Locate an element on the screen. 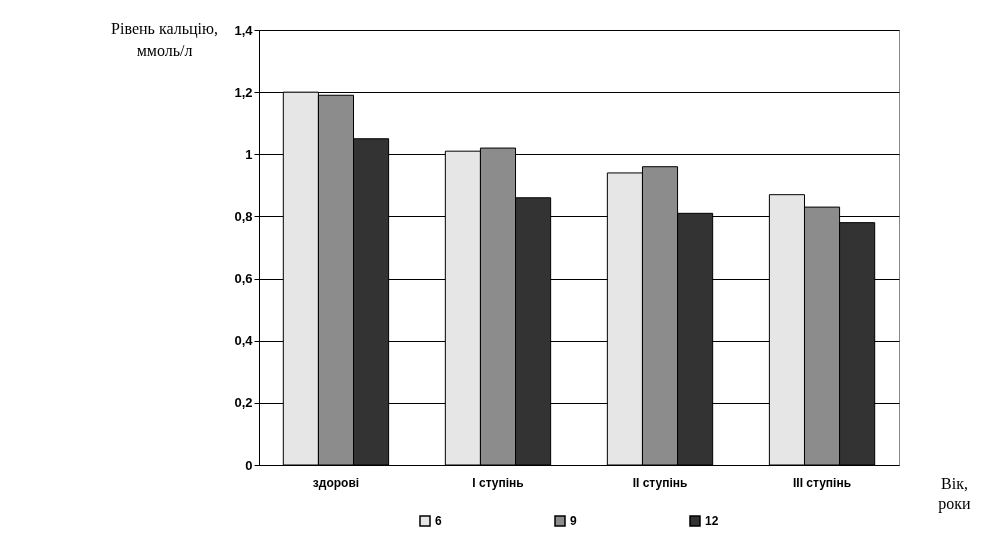  x-tick-label: І ступінь is located at coordinates (498, 482).